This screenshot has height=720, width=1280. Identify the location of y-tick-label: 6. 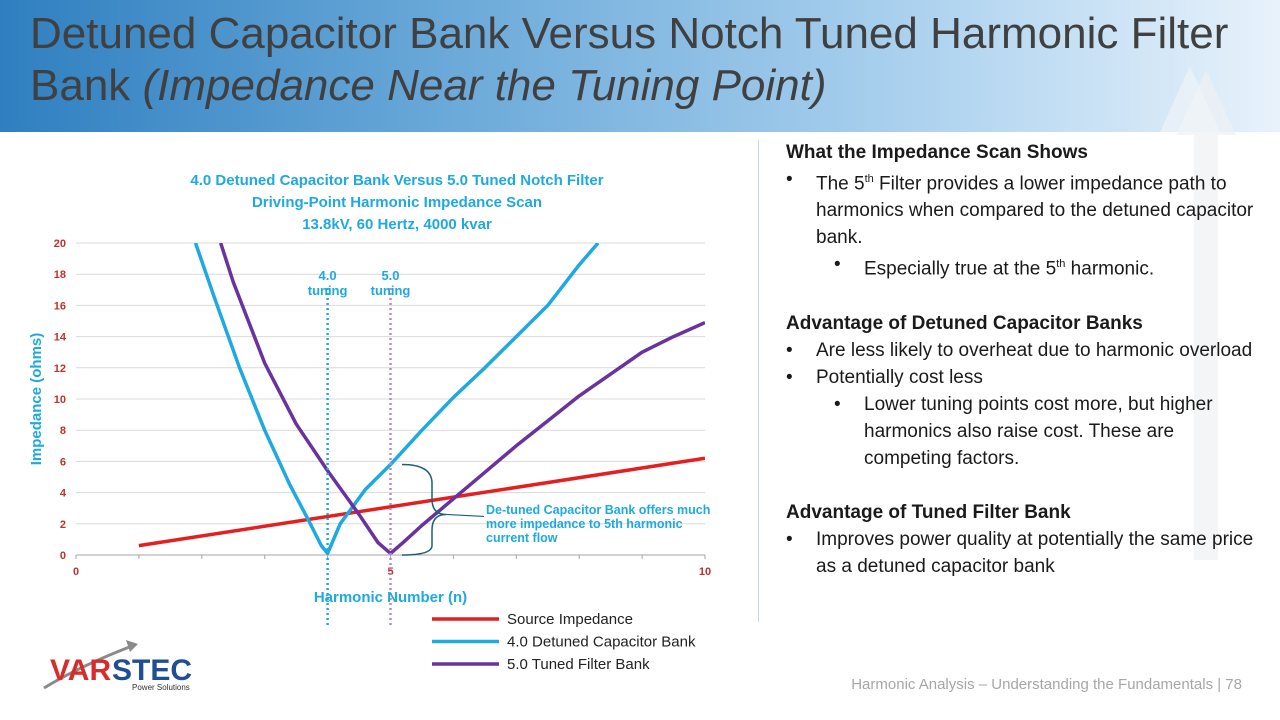
(63, 462).